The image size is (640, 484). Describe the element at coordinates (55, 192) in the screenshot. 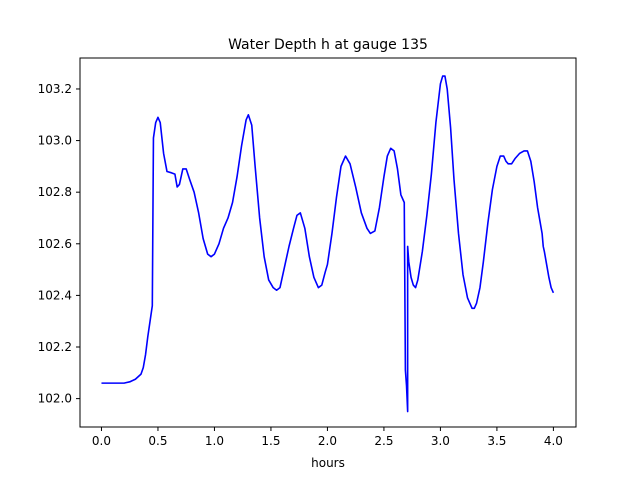

I see `y-tick-label: 102.8` at that location.